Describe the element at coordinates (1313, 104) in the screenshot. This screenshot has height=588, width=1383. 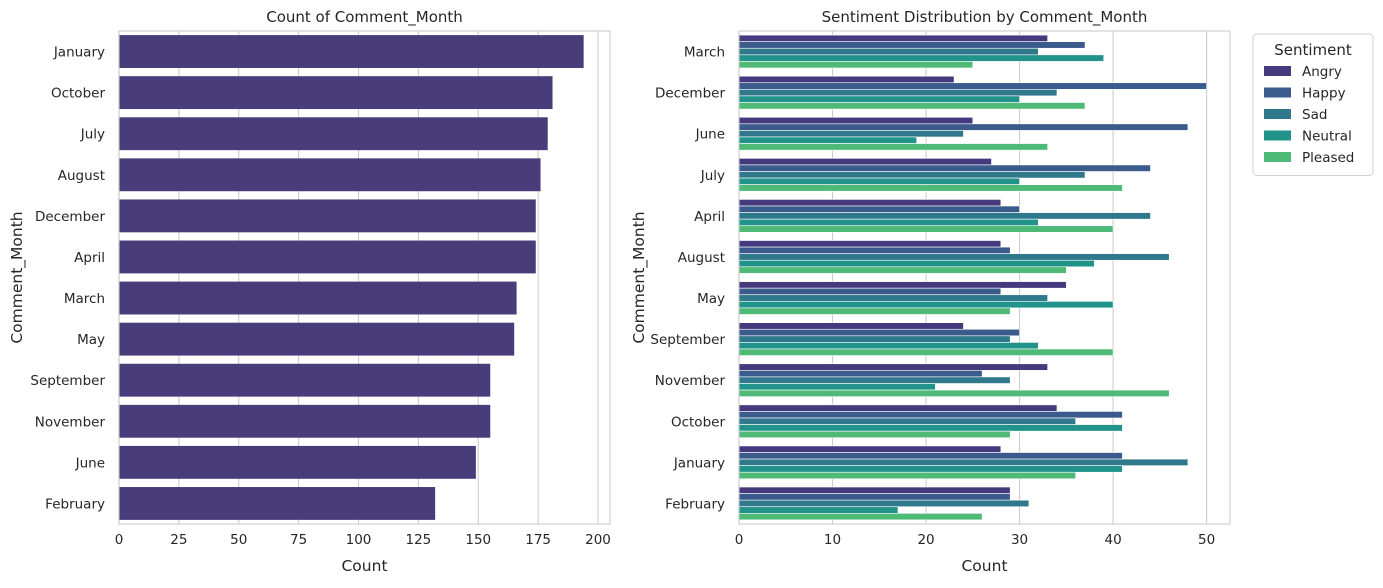
I see `legend: Sentiment Angry Happy Sad Neutral Pleased` at that location.